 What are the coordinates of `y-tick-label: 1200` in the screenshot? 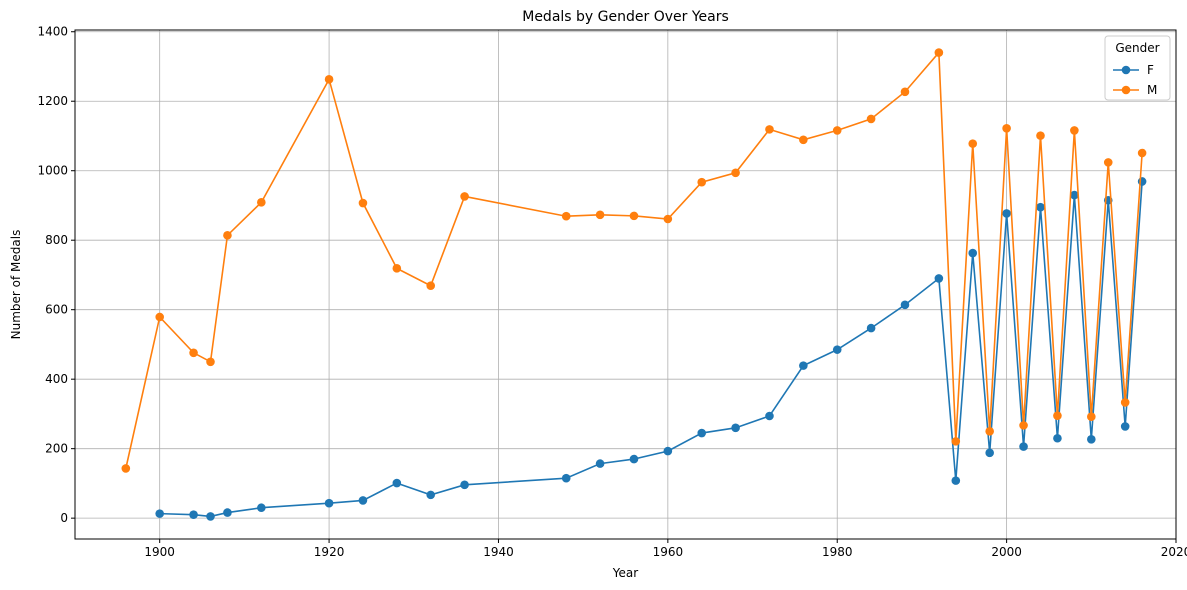 It's located at (52, 101).